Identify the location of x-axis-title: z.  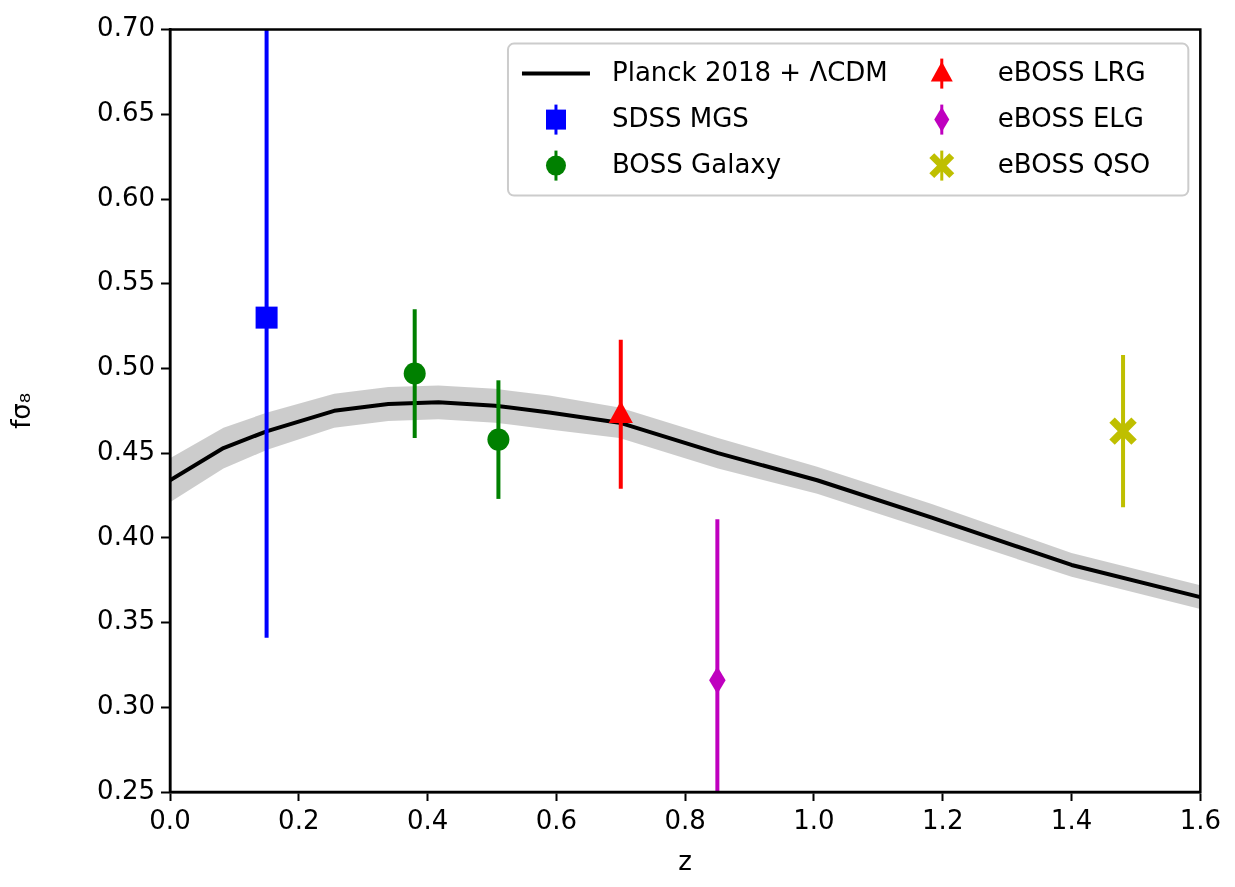
(685, 861).